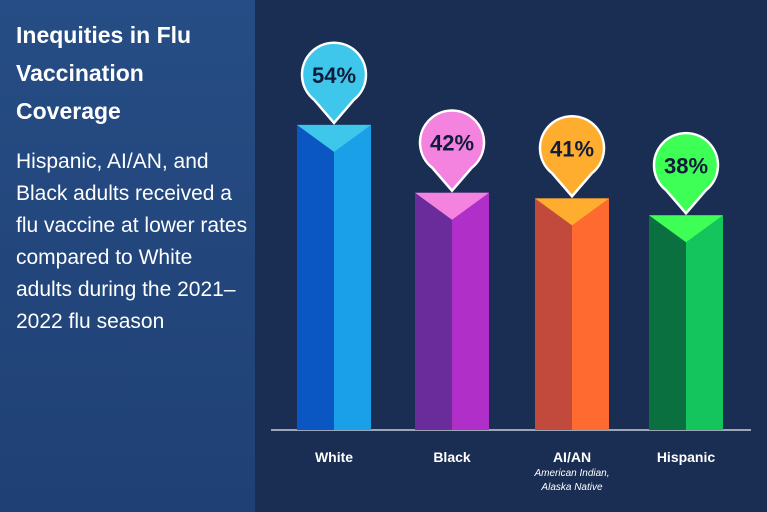  What do you see at coordinates (104, 73) in the screenshot?
I see `headline: Inequities in Flu Vaccination Coverage` at bounding box center [104, 73].